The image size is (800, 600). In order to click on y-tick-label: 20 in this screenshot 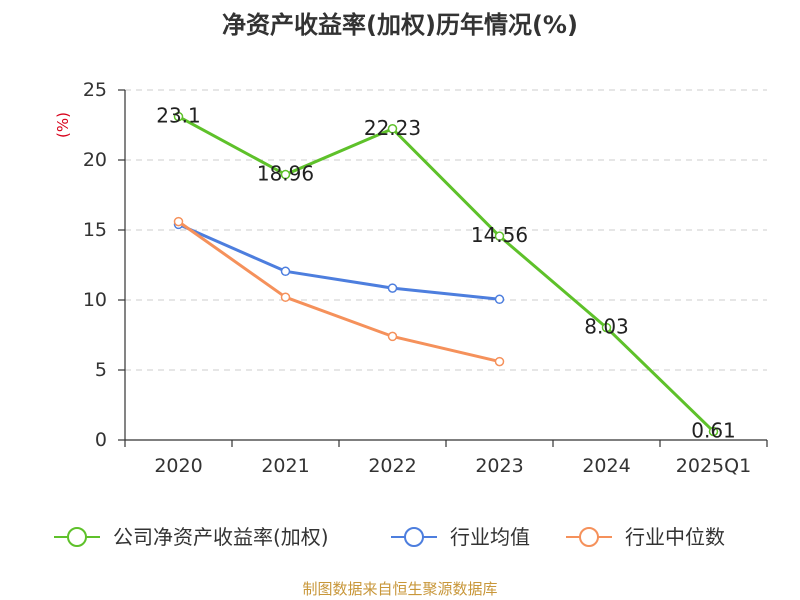, I will do `click(95, 160)`.